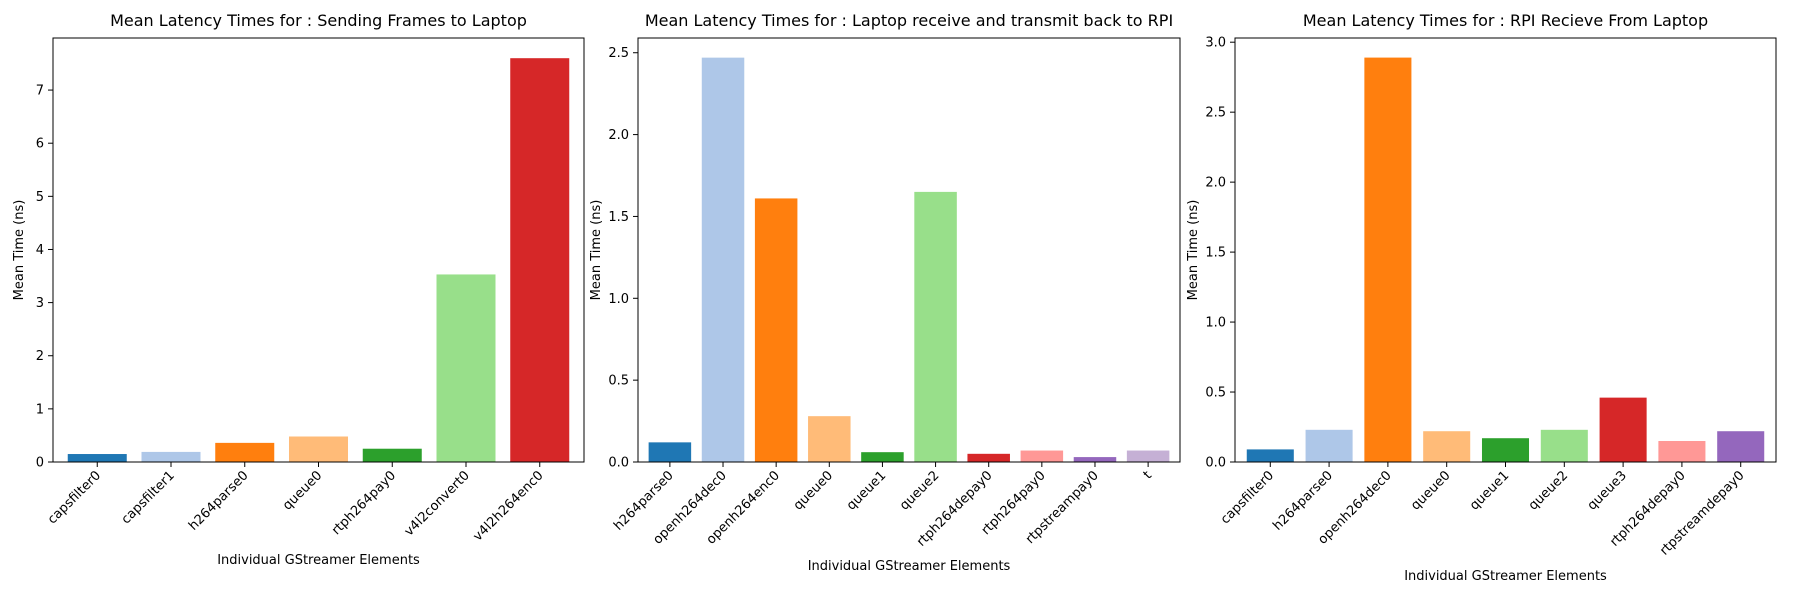 The height and width of the screenshot is (600, 1800). What do you see at coordinates (1148, 475) in the screenshot?
I see `x-tick-label: t` at bounding box center [1148, 475].